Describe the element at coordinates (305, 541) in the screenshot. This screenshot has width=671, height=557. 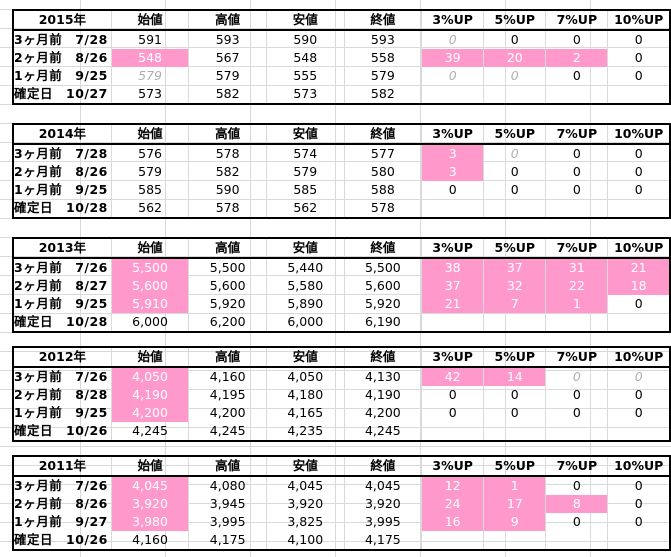
I see `price-cell: 4,100` at that location.